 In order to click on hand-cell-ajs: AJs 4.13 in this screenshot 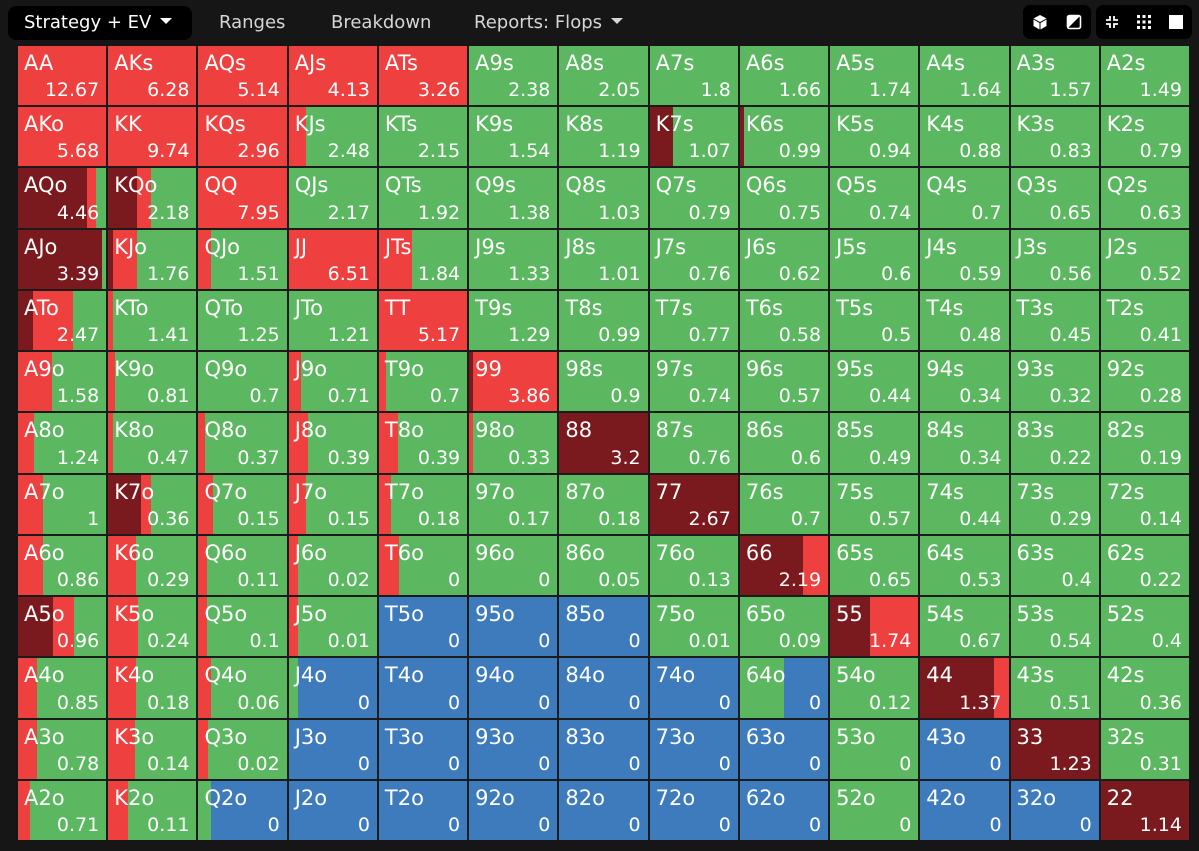, I will do `click(332, 76)`.